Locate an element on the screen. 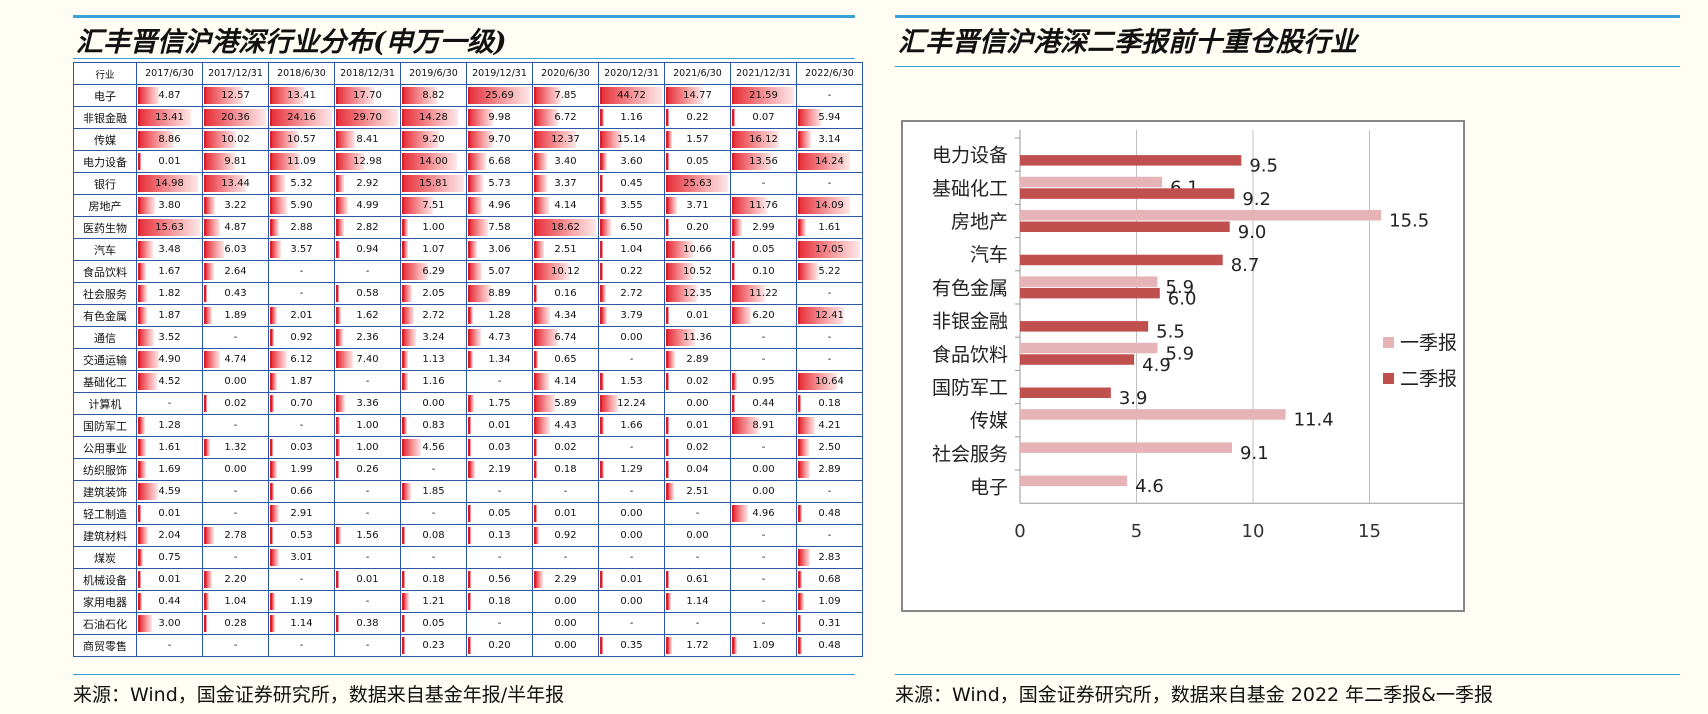 The height and width of the screenshot is (714, 1708). table-row: 通信 3.52 - 0.92 2.36 3.24 4.73 6.74 0.00 11.36 - - is located at coordinates (468, 337).